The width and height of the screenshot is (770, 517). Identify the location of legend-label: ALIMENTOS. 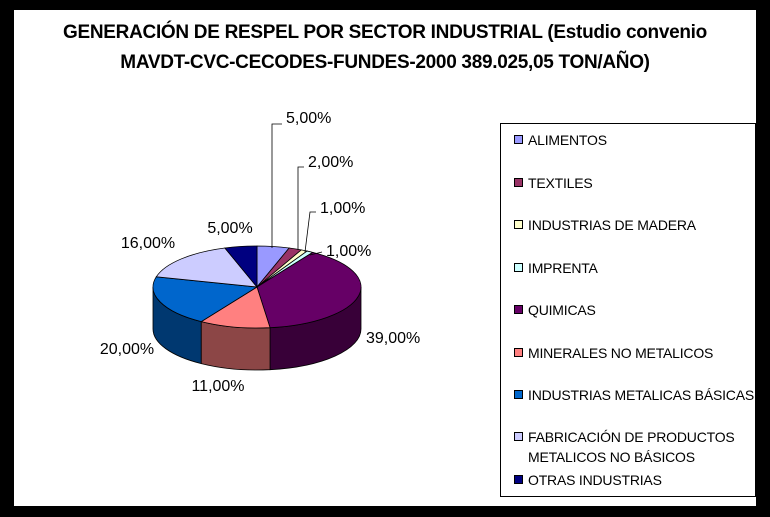
(567, 140).